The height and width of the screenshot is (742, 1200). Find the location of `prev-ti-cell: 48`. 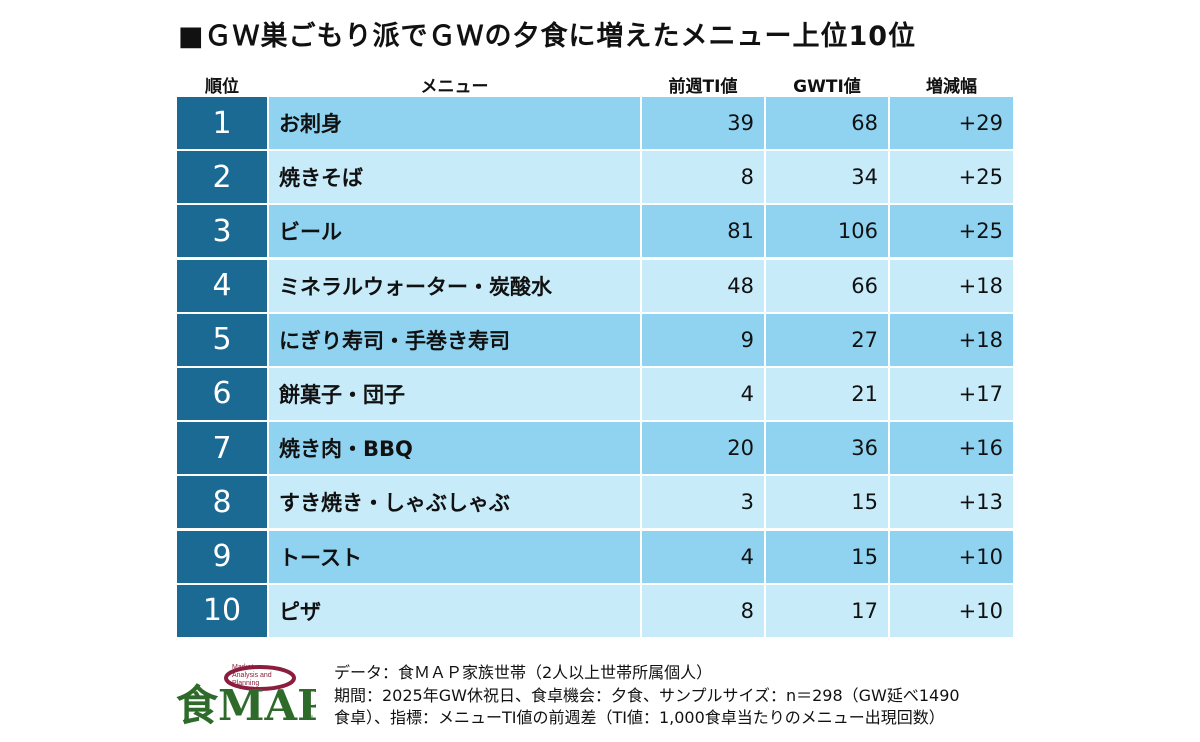

prev-ti-cell: 48 is located at coordinates (703, 285).